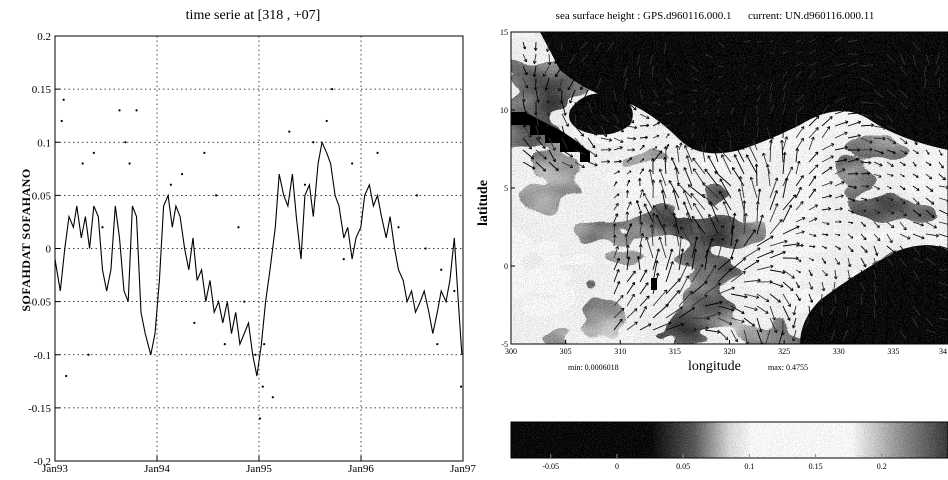 The height and width of the screenshot is (480, 948). What do you see at coordinates (44, 143) in the screenshot?
I see `y-tick-label: 0.1` at bounding box center [44, 143].